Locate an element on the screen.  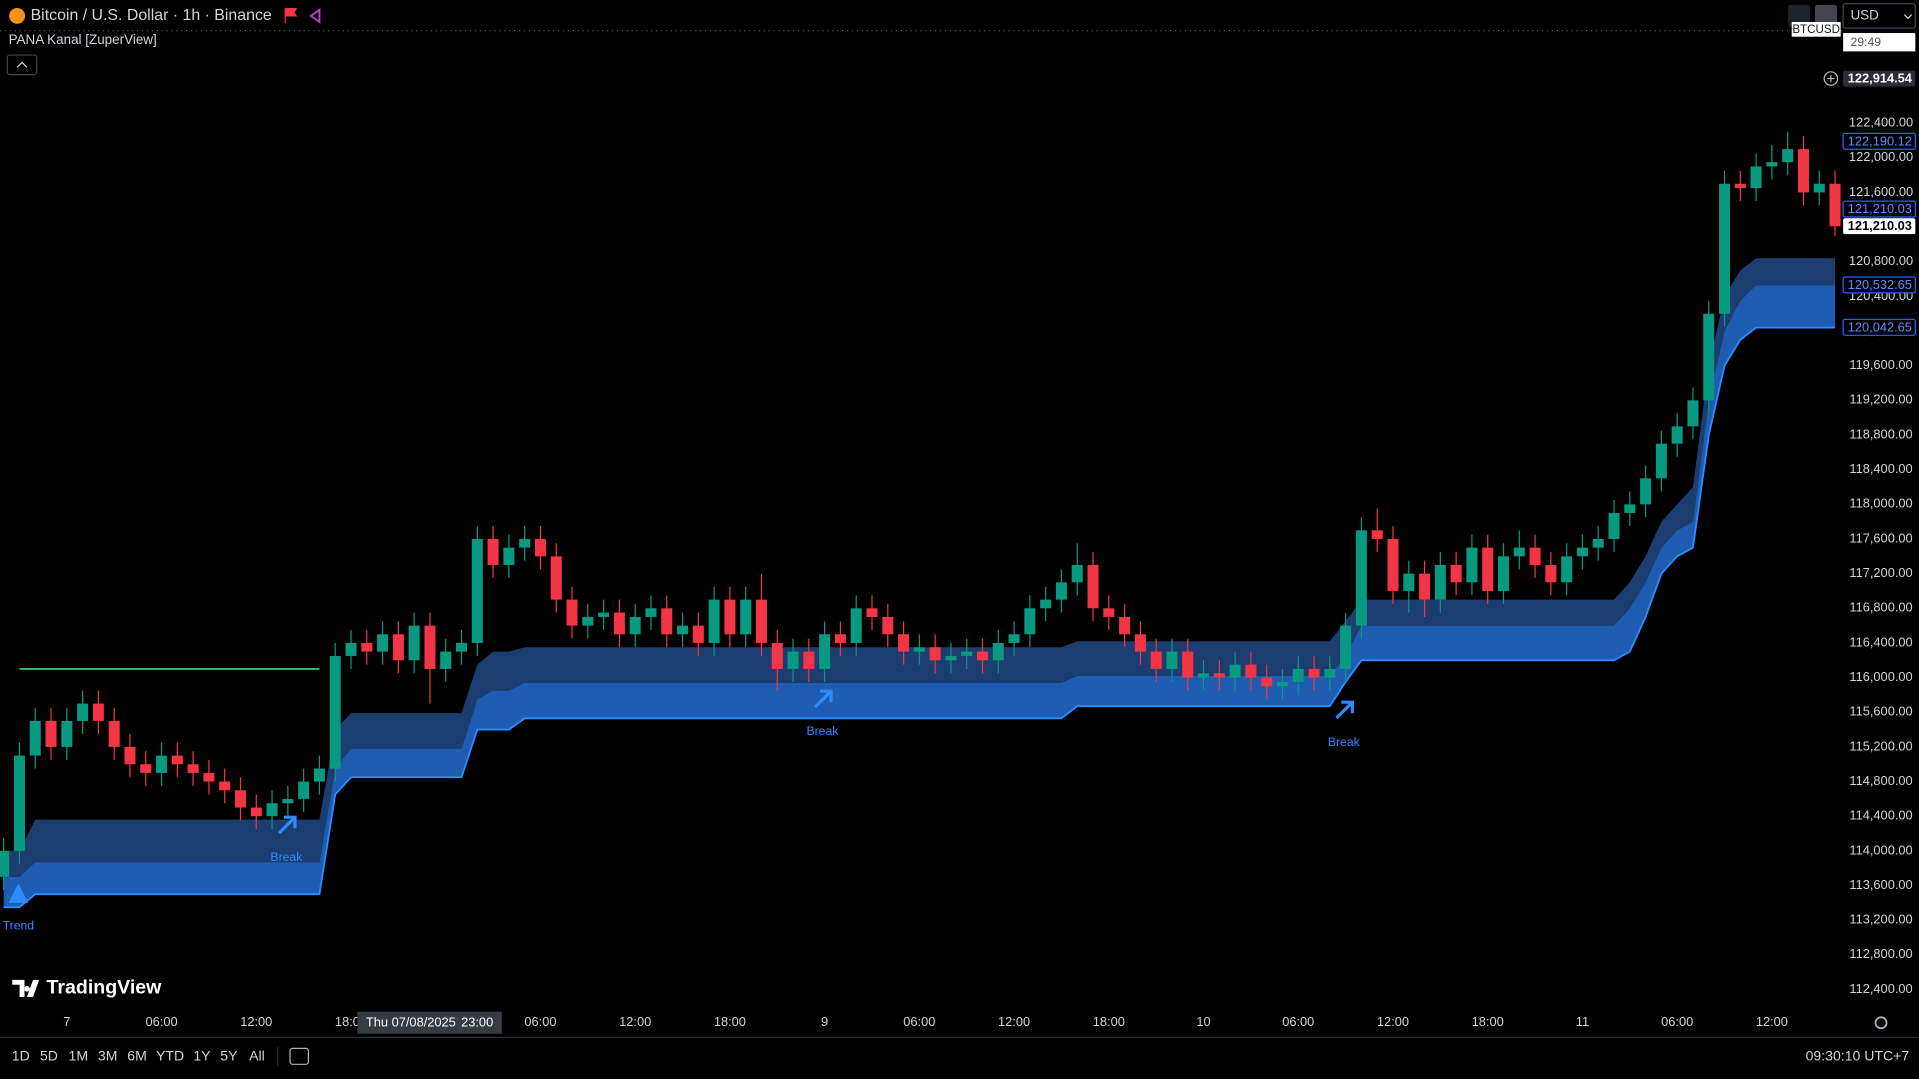
settings-icon is located at coordinates (1881, 1023).